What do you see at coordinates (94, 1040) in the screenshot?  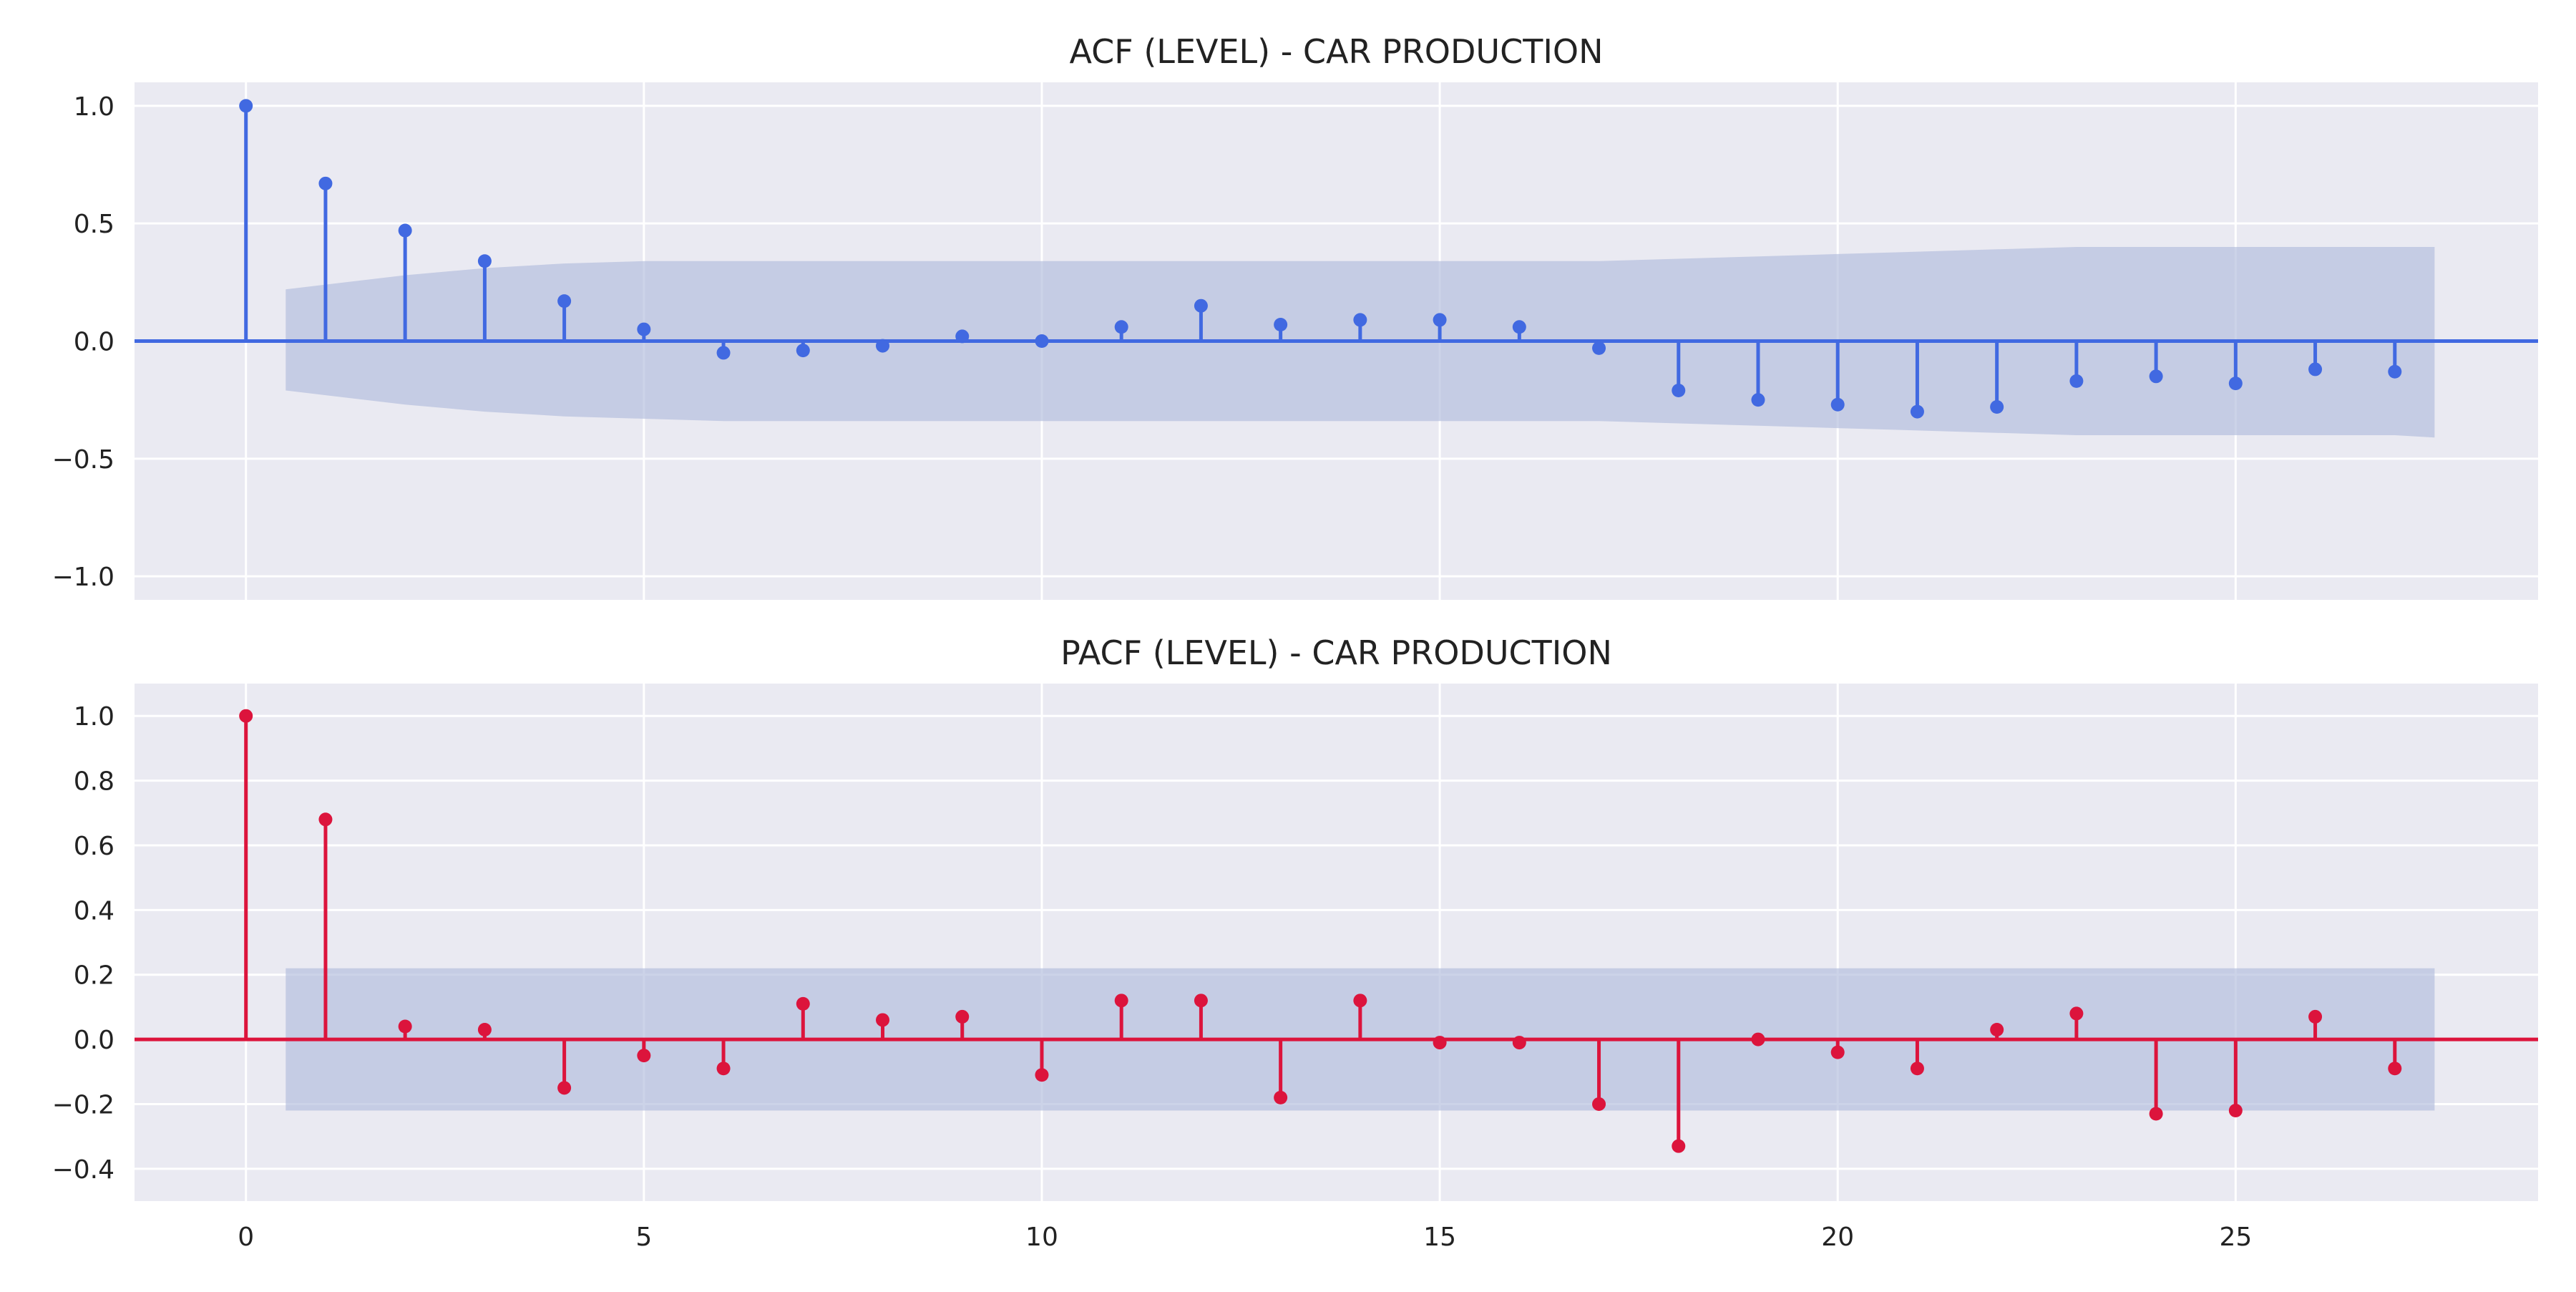 I see `pacf-y-tick-label: 0.0` at bounding box center [94, 1040].